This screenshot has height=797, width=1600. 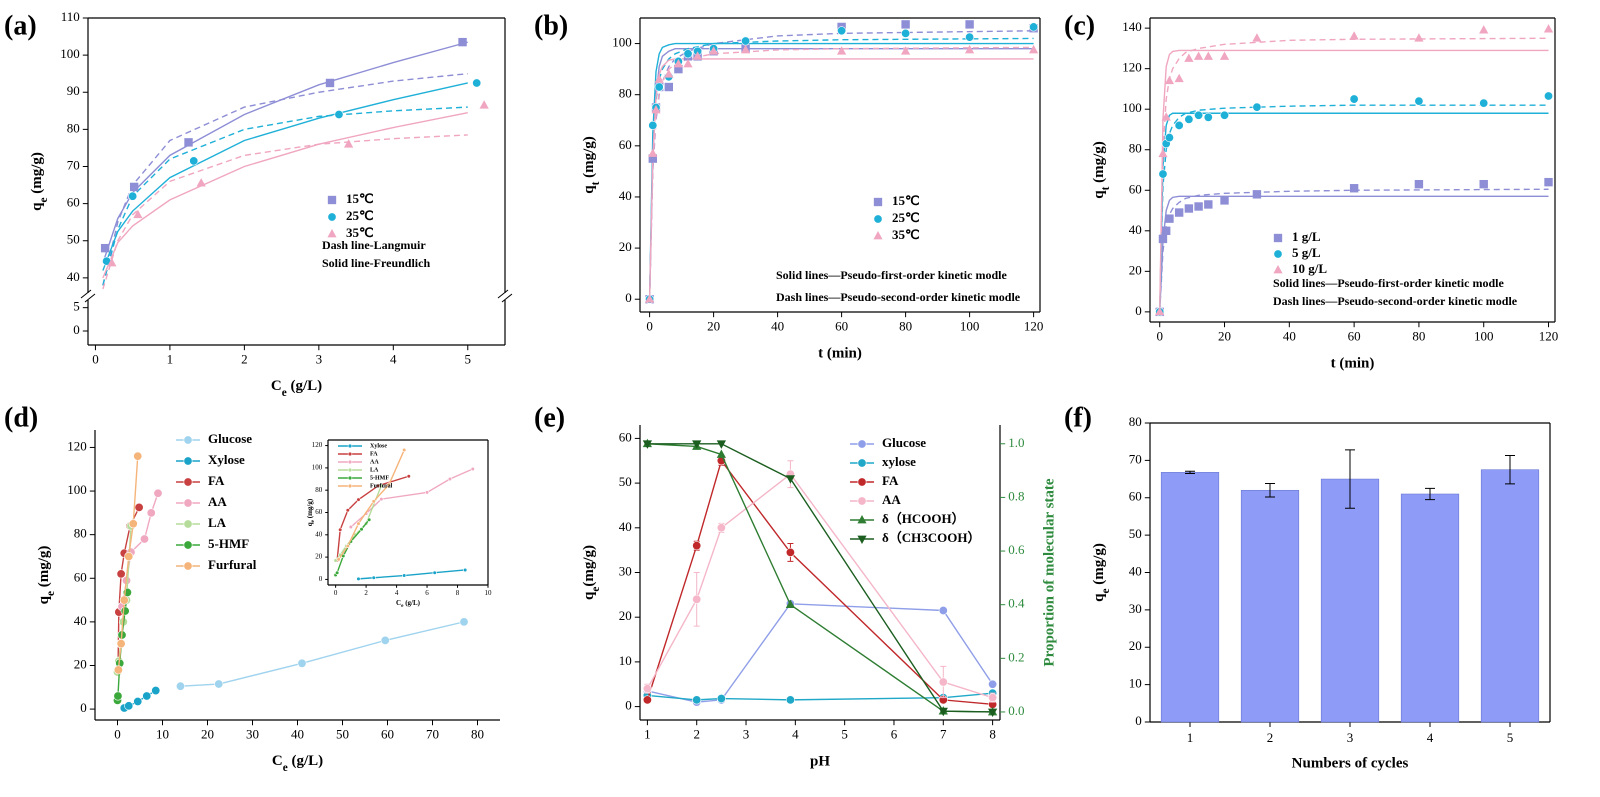 I want to click on legend-label: Glucose, so click(x=230, y=438).